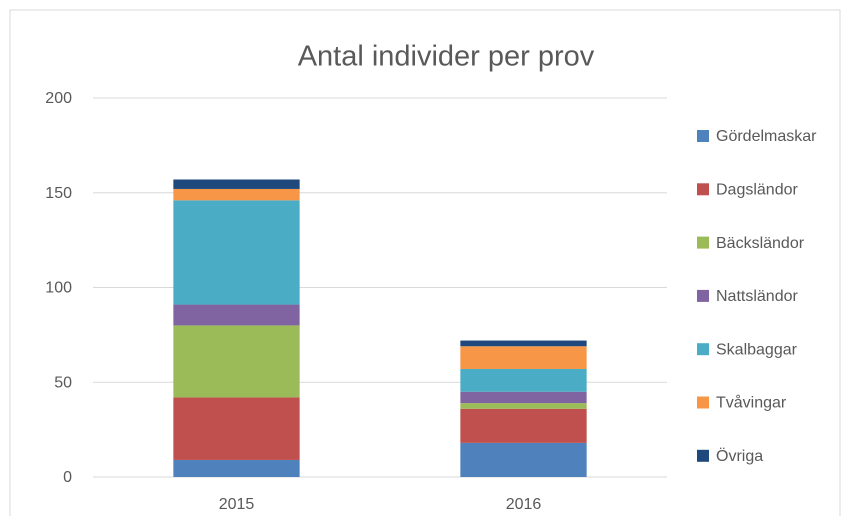 This screenshot has height=516, width=851. I want to click on legend-label: Tvåvingar, so click(751, 403).